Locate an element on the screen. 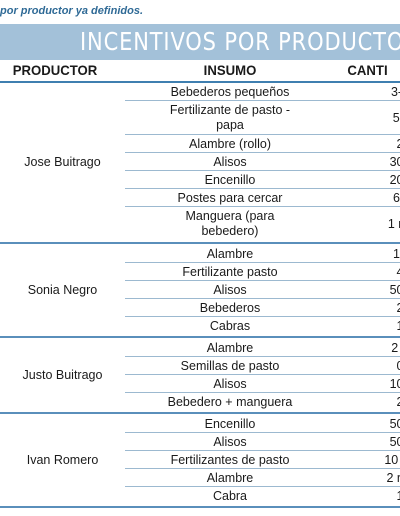  table-row: Bebederos 2 is located at coordinates (262, 308).